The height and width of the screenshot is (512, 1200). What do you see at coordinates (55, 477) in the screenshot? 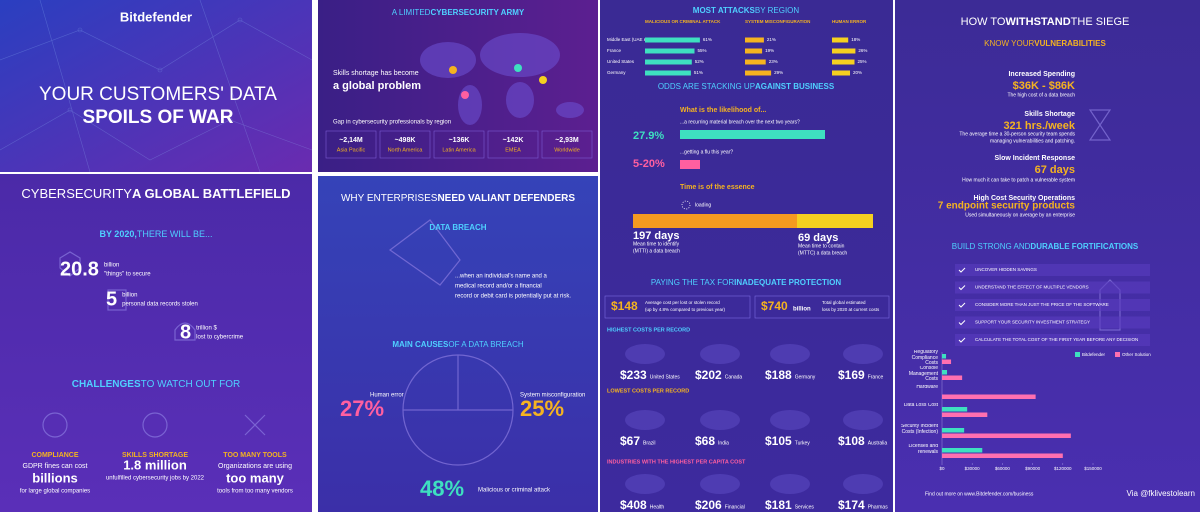
I see `challenge-big: billions` at bounding box center [55, 477].